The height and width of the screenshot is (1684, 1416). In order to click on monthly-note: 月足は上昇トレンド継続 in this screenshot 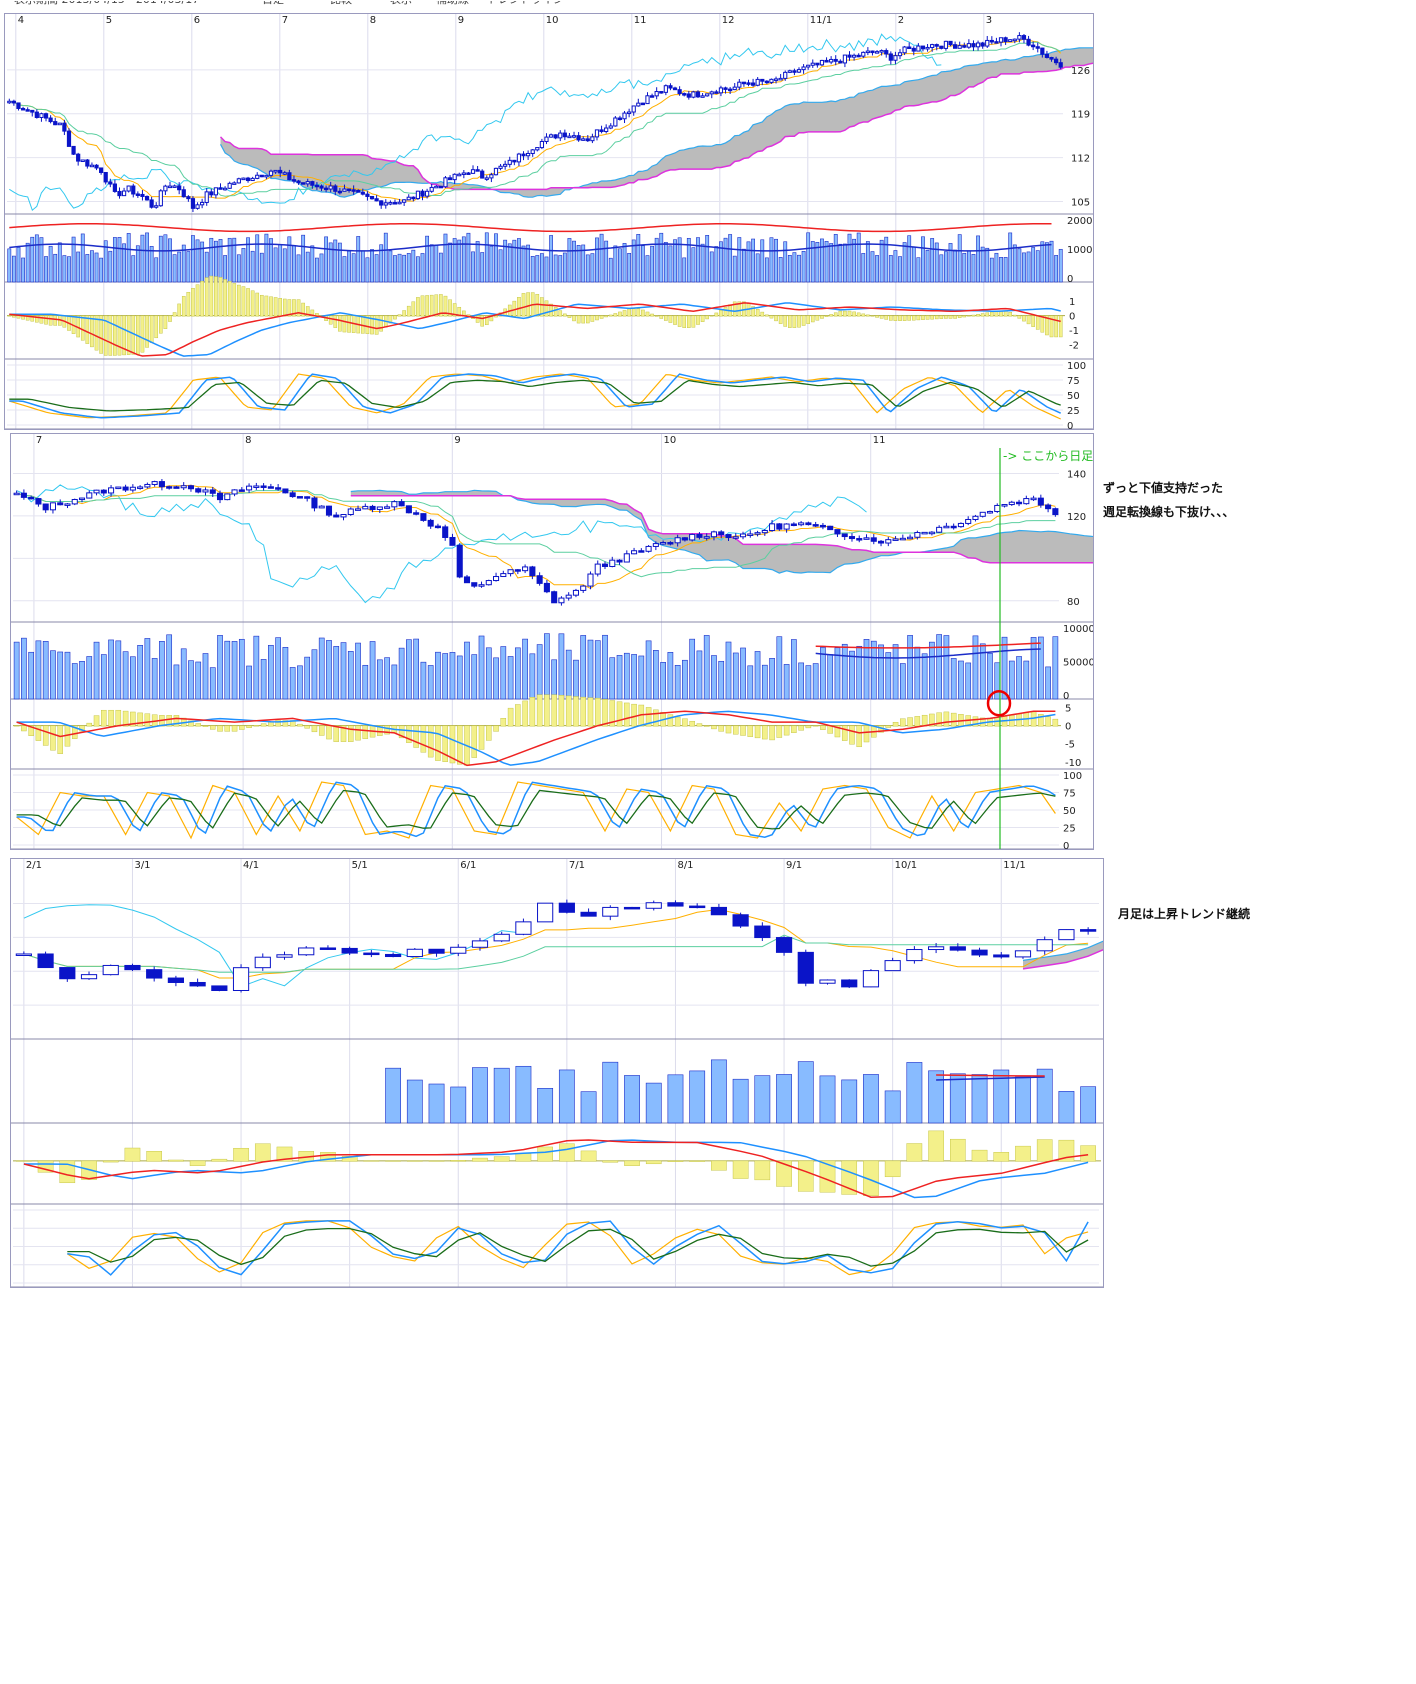, I will do `click(1184, 914)`.